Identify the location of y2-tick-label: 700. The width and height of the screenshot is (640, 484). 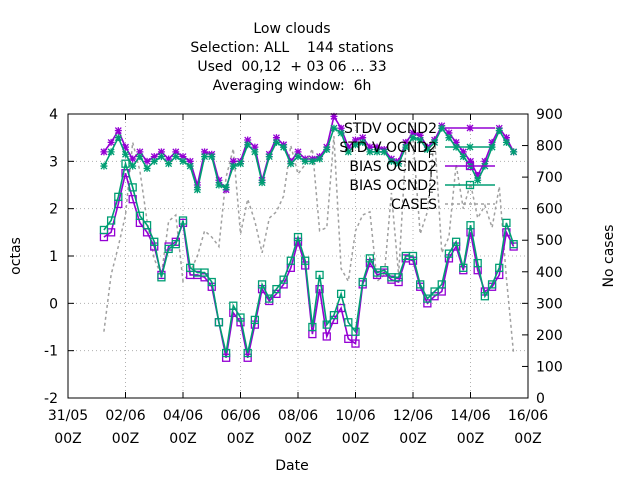
(549, 178).